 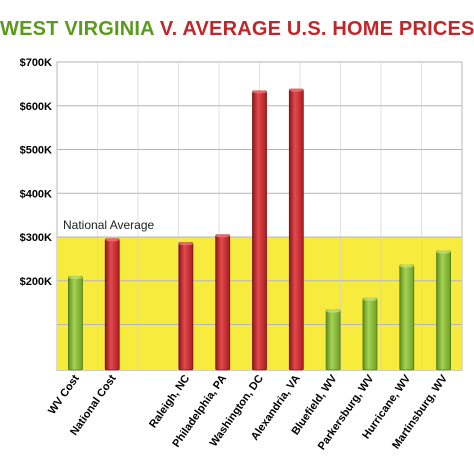 I want to click on x-tick-label: WV Cost, so click(x=64, y=395).